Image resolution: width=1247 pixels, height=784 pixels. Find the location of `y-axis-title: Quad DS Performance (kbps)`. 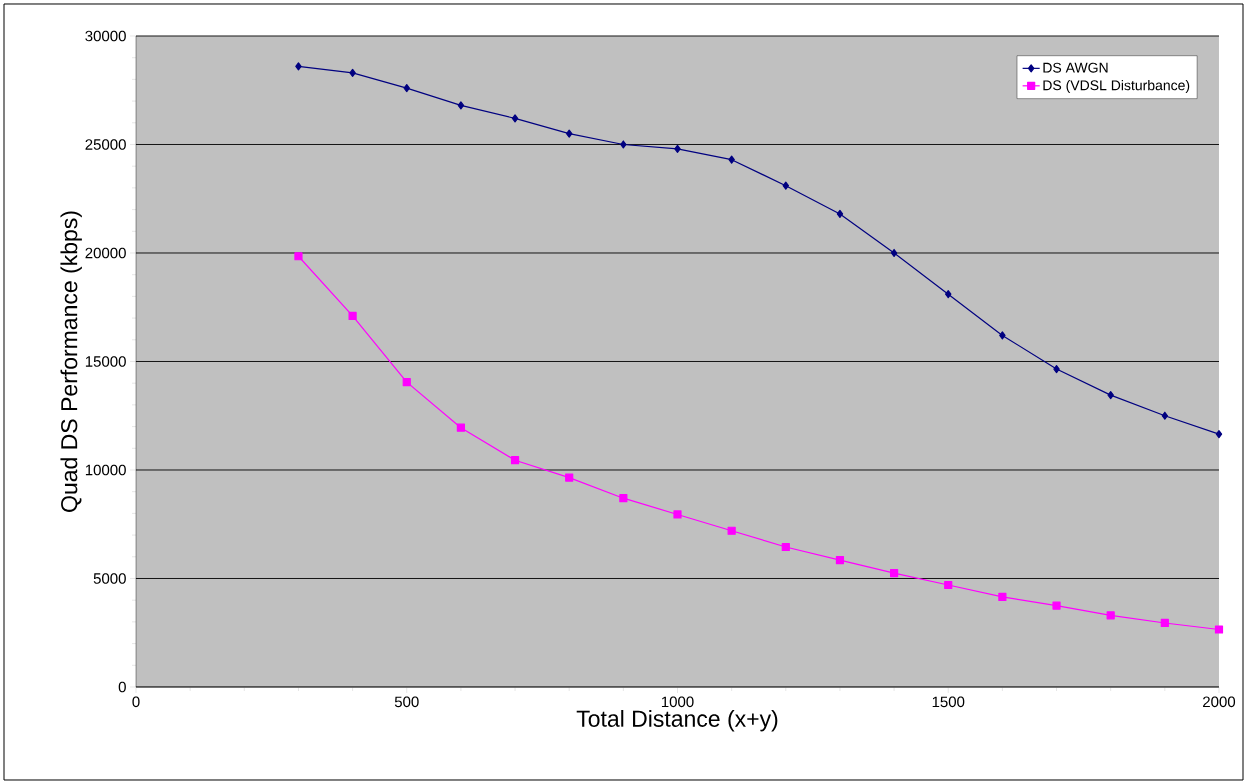

y-axis-title: Quad DS Performance (kbps) is located at coordinates (71, 361).